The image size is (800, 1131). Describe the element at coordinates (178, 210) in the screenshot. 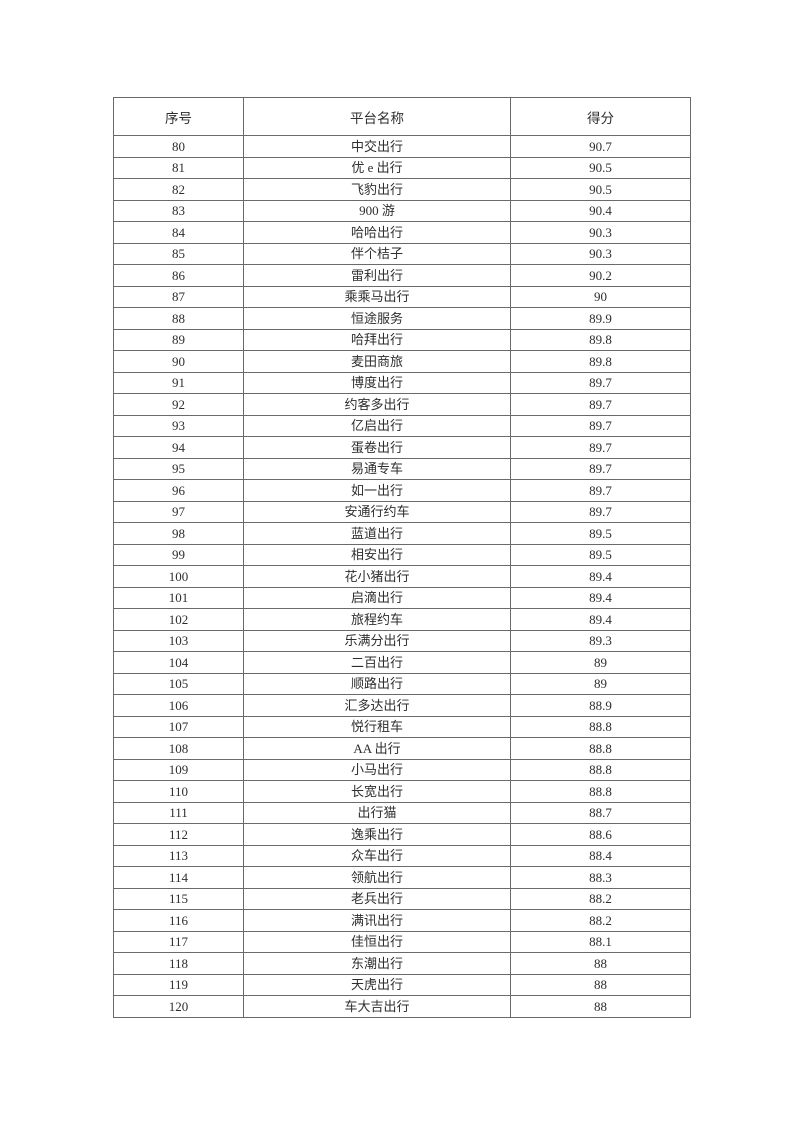

I see `cell-serial-number: 83` at that location.